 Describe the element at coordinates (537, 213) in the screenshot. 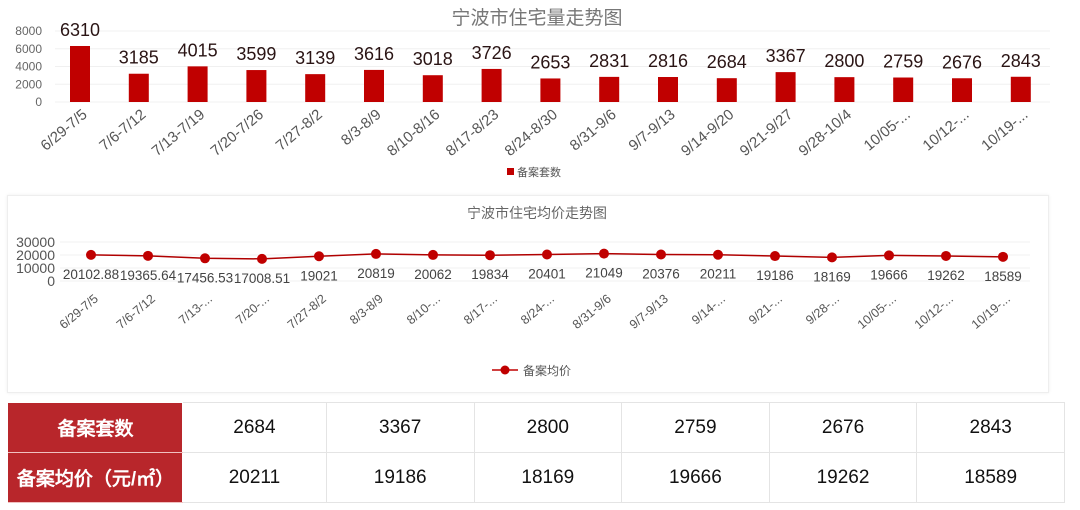

I see `chart-title: 宁波市住宅均价走势图` at that location.